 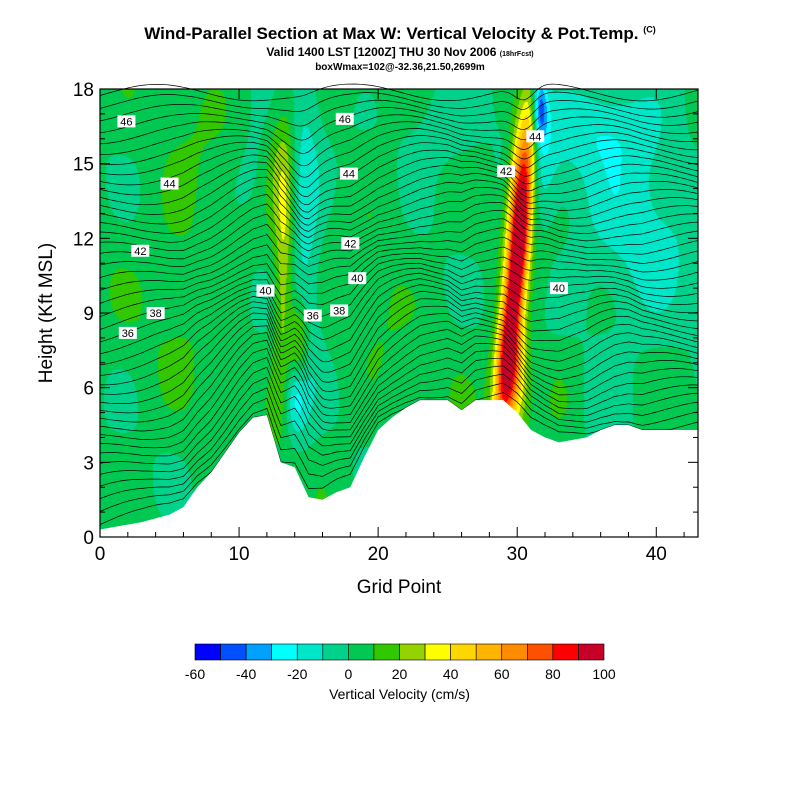 I want to click on theta-label: 42, so click(x=506, y=171).